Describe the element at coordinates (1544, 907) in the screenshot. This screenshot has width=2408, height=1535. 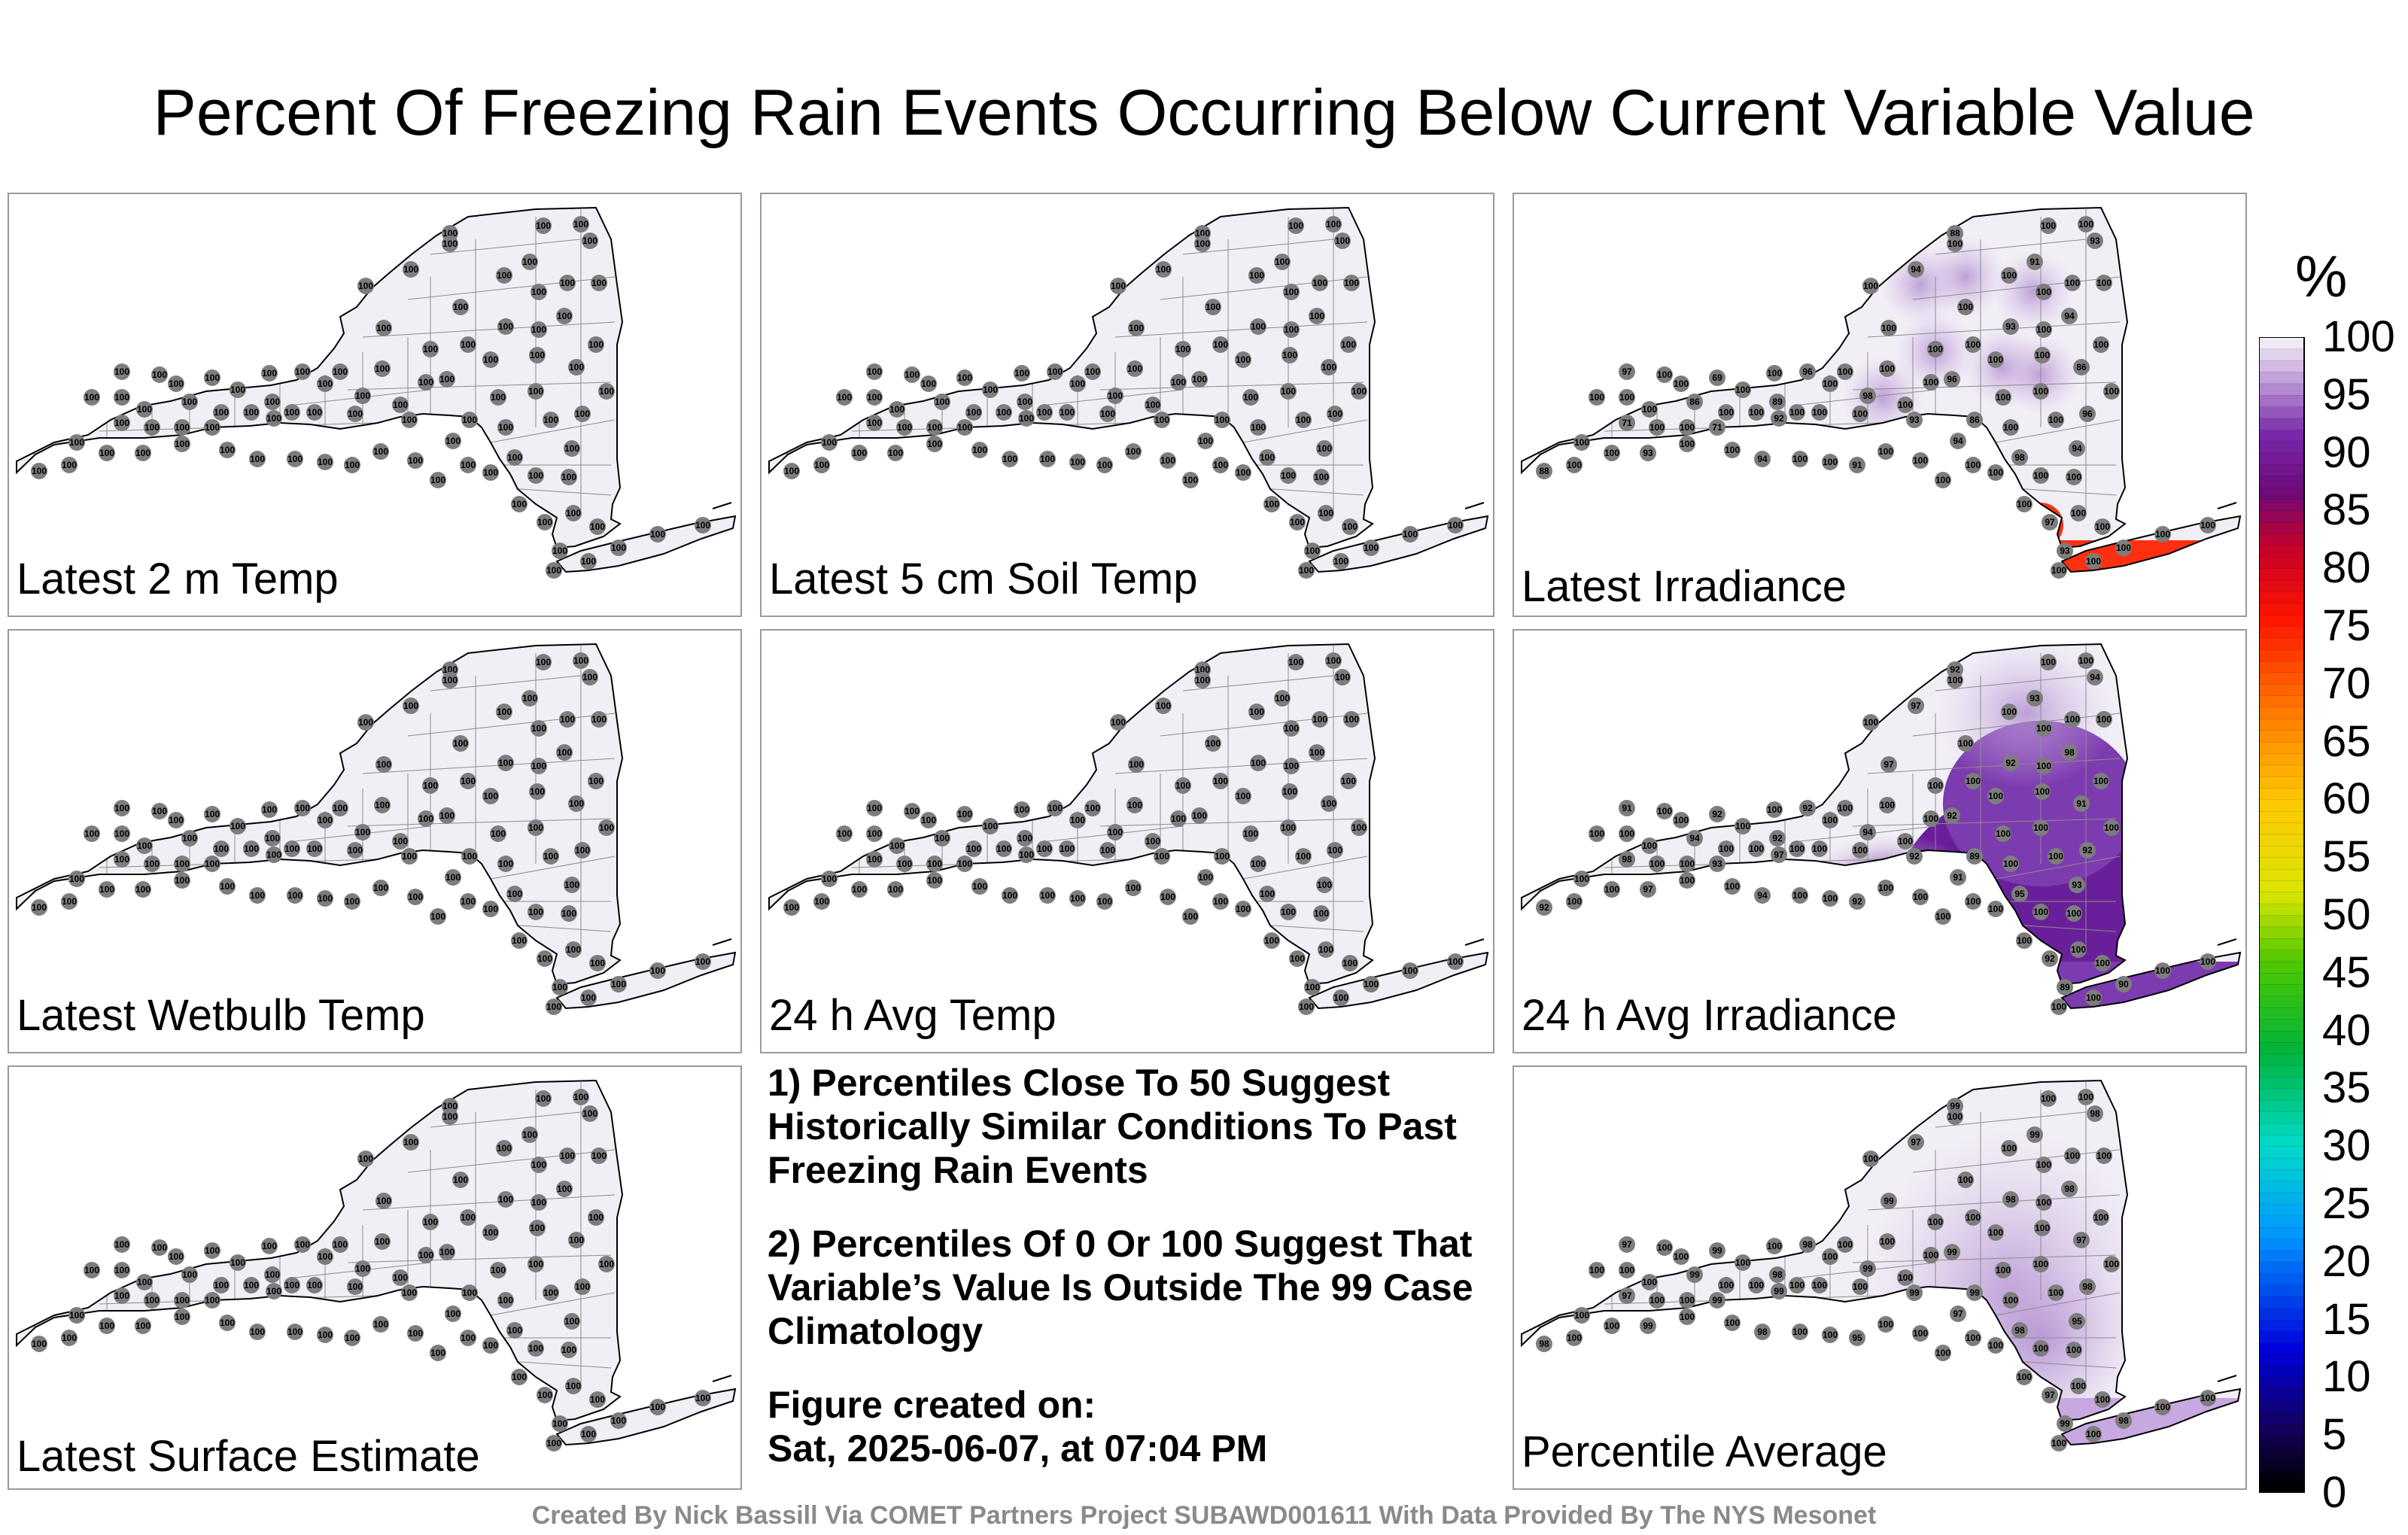
I see `station-marker: 92` at that location.